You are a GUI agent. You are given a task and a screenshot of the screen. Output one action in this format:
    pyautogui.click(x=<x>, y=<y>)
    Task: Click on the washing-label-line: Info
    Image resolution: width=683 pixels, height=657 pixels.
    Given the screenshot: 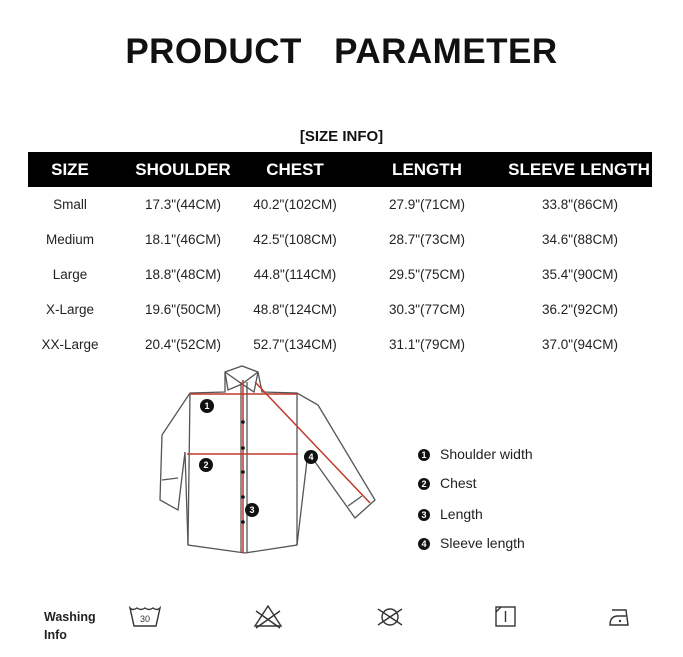 What is the action you would take?
    pyautogui.click(x=55, y=635)
    